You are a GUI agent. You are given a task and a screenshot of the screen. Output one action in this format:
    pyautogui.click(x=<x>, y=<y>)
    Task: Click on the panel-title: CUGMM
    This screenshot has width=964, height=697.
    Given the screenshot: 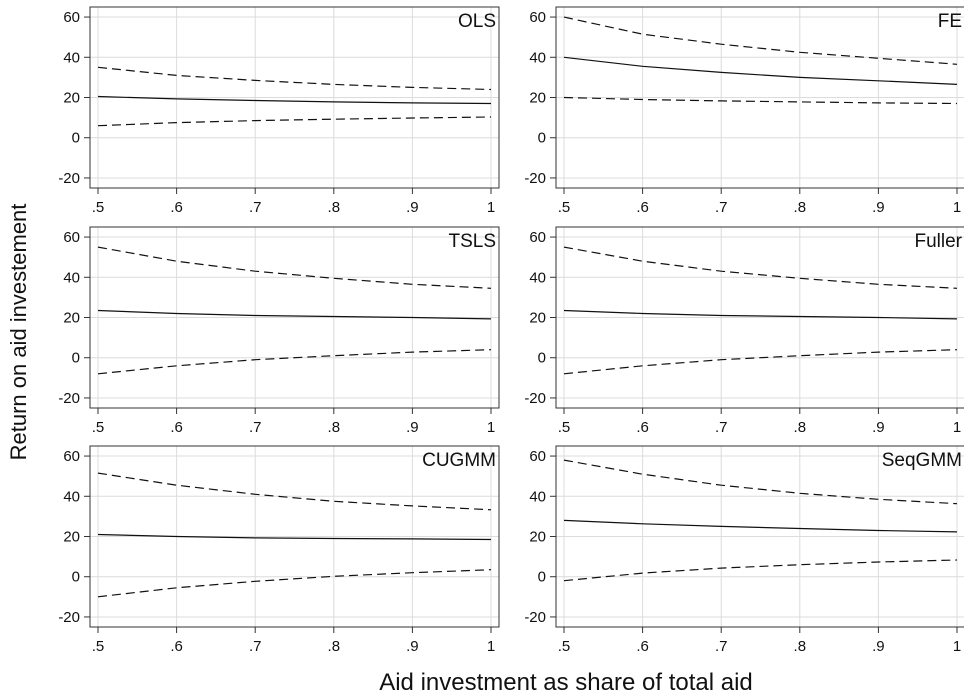 What is the action you would take?
    pyautogui.click(x=459, y=460)
    